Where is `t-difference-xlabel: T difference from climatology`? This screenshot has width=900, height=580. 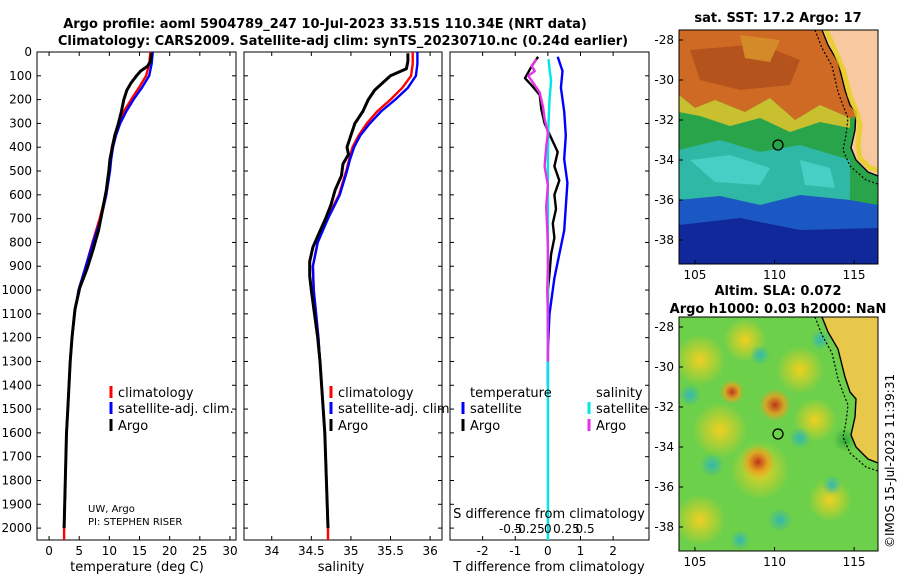 t-difference-xlabel: T difference from climatology is located at coordinates (548, 567).